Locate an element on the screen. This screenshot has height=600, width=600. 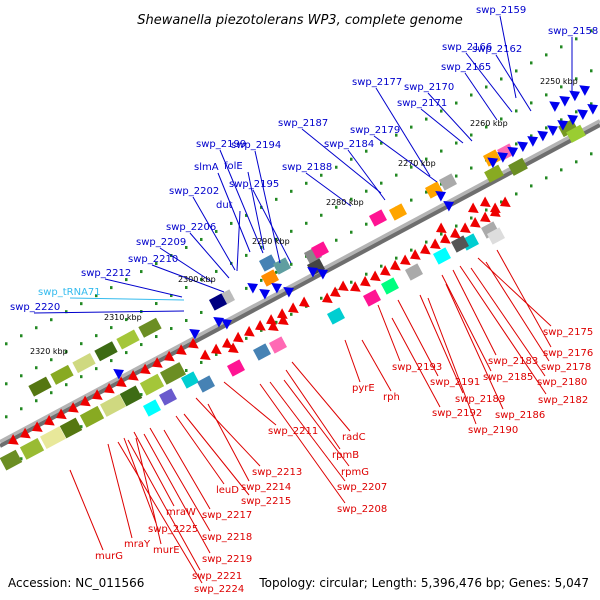
reverse-gene-label: swp_2183 is located at coordinates (513, 361).